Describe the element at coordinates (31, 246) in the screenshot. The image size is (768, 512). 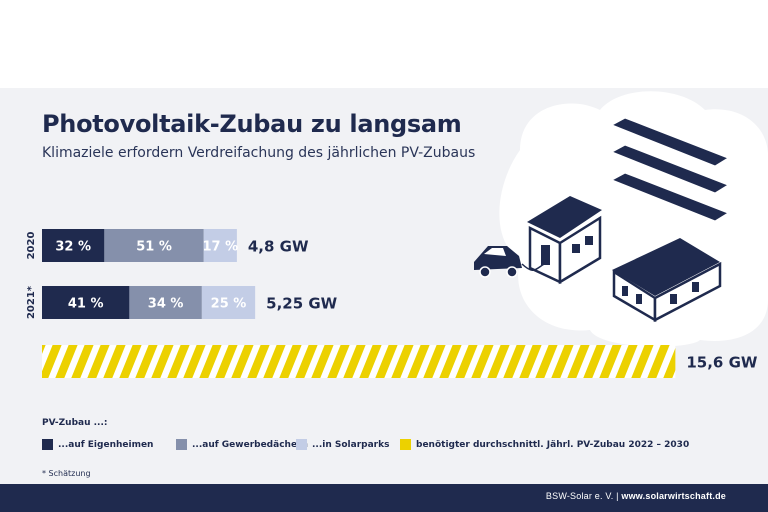
I see `category-label: 2020` at that location.